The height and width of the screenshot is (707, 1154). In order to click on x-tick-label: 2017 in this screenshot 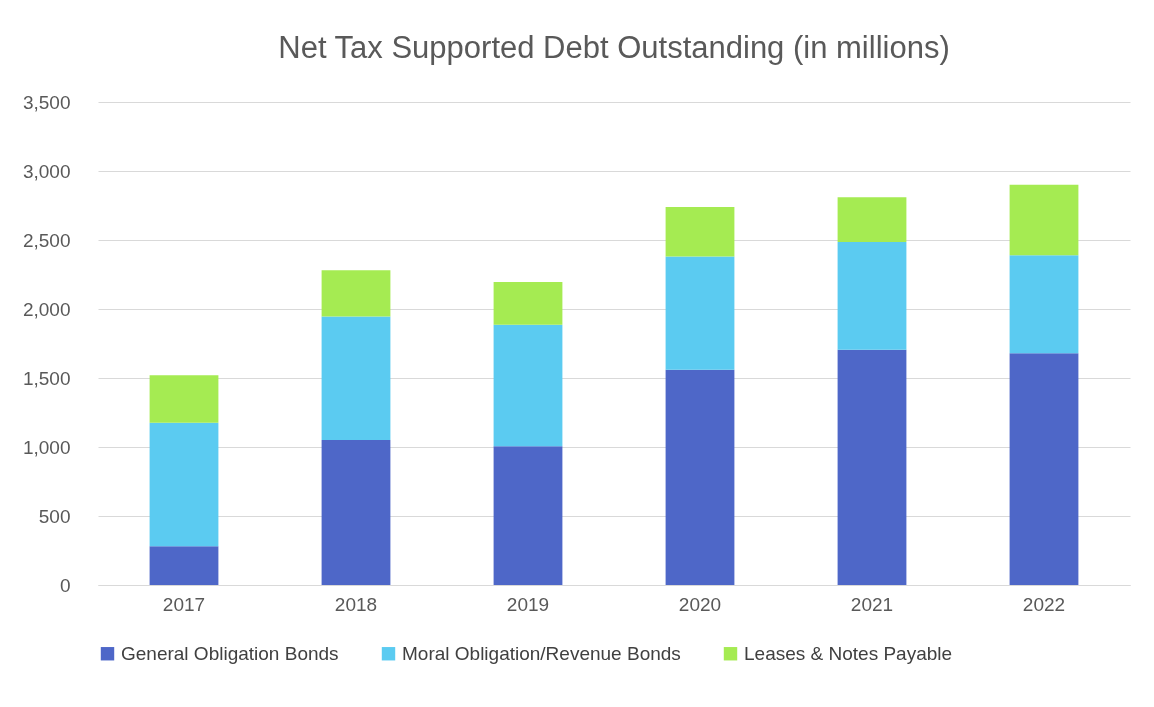, I will do `click(184, 604)`.